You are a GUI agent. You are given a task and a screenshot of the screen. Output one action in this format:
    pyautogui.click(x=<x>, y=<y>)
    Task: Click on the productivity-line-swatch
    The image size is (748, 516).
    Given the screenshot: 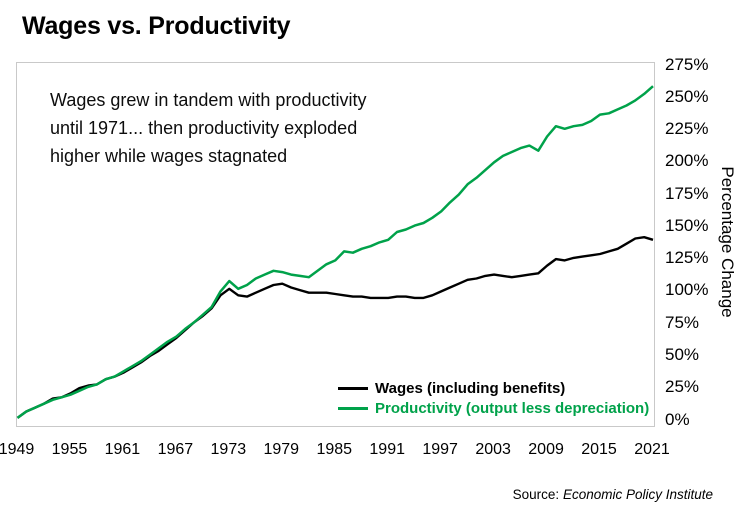 What is the action you would take?
    pyautogui.click(x=353, y=408)
    